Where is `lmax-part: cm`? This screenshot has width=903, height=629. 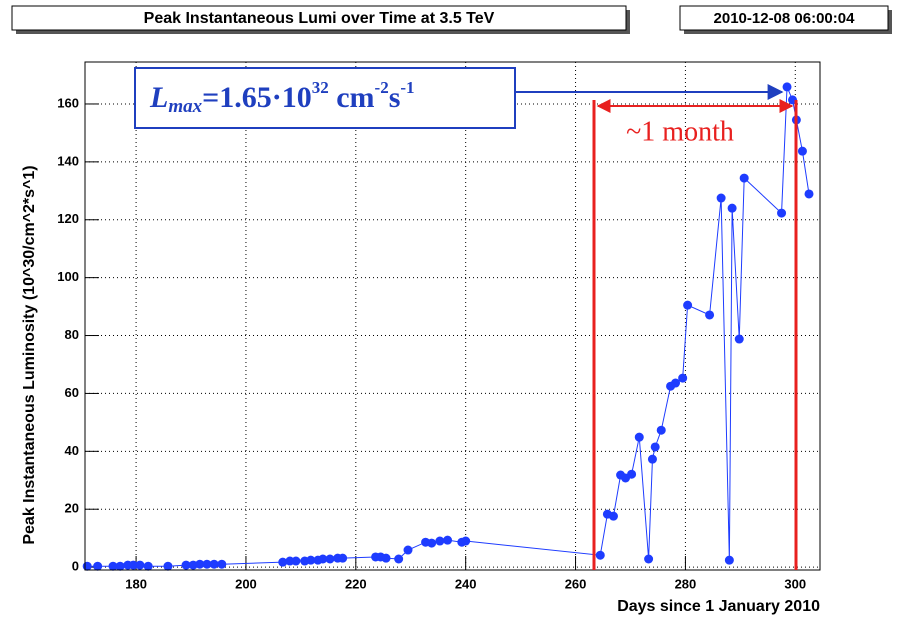 lmax-part: cm is located at coordinates (352, 97).